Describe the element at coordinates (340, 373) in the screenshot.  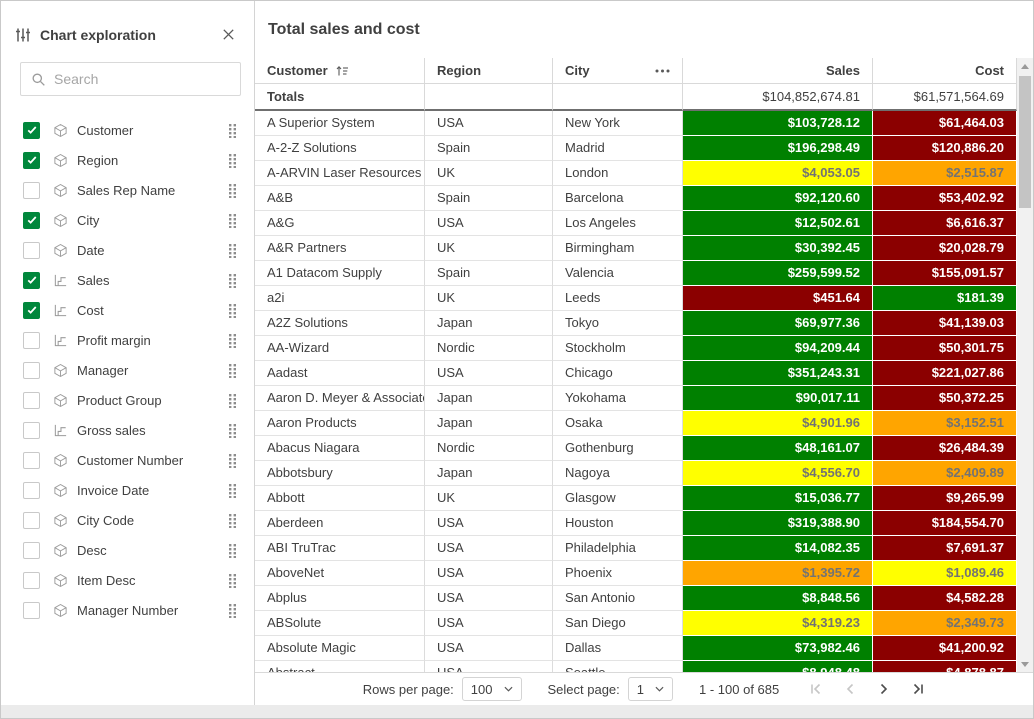
I see `cell-customer: Aadast` at that location.